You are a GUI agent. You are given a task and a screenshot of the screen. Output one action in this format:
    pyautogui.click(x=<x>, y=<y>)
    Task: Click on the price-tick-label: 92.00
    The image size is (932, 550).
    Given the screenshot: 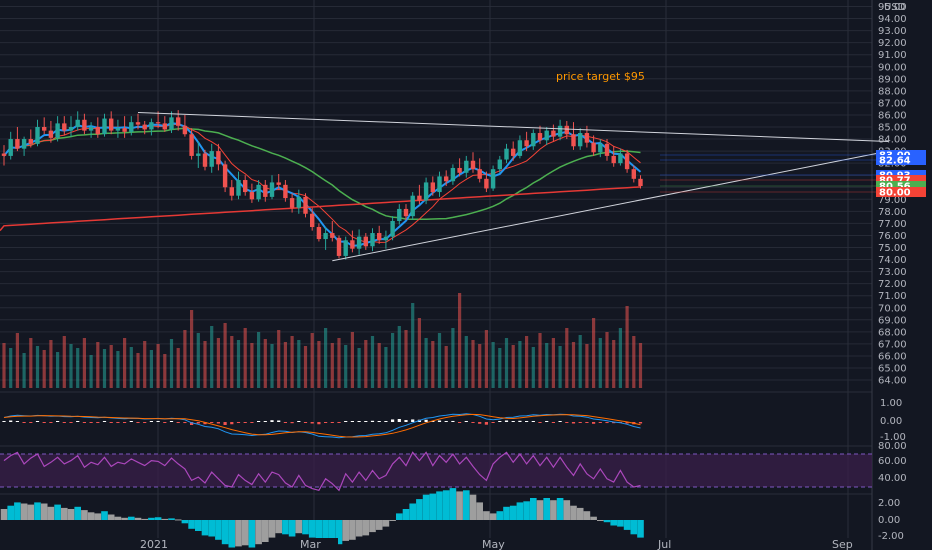 What is the action you would take?
    pyautogui.click(x=892, y=43)
    